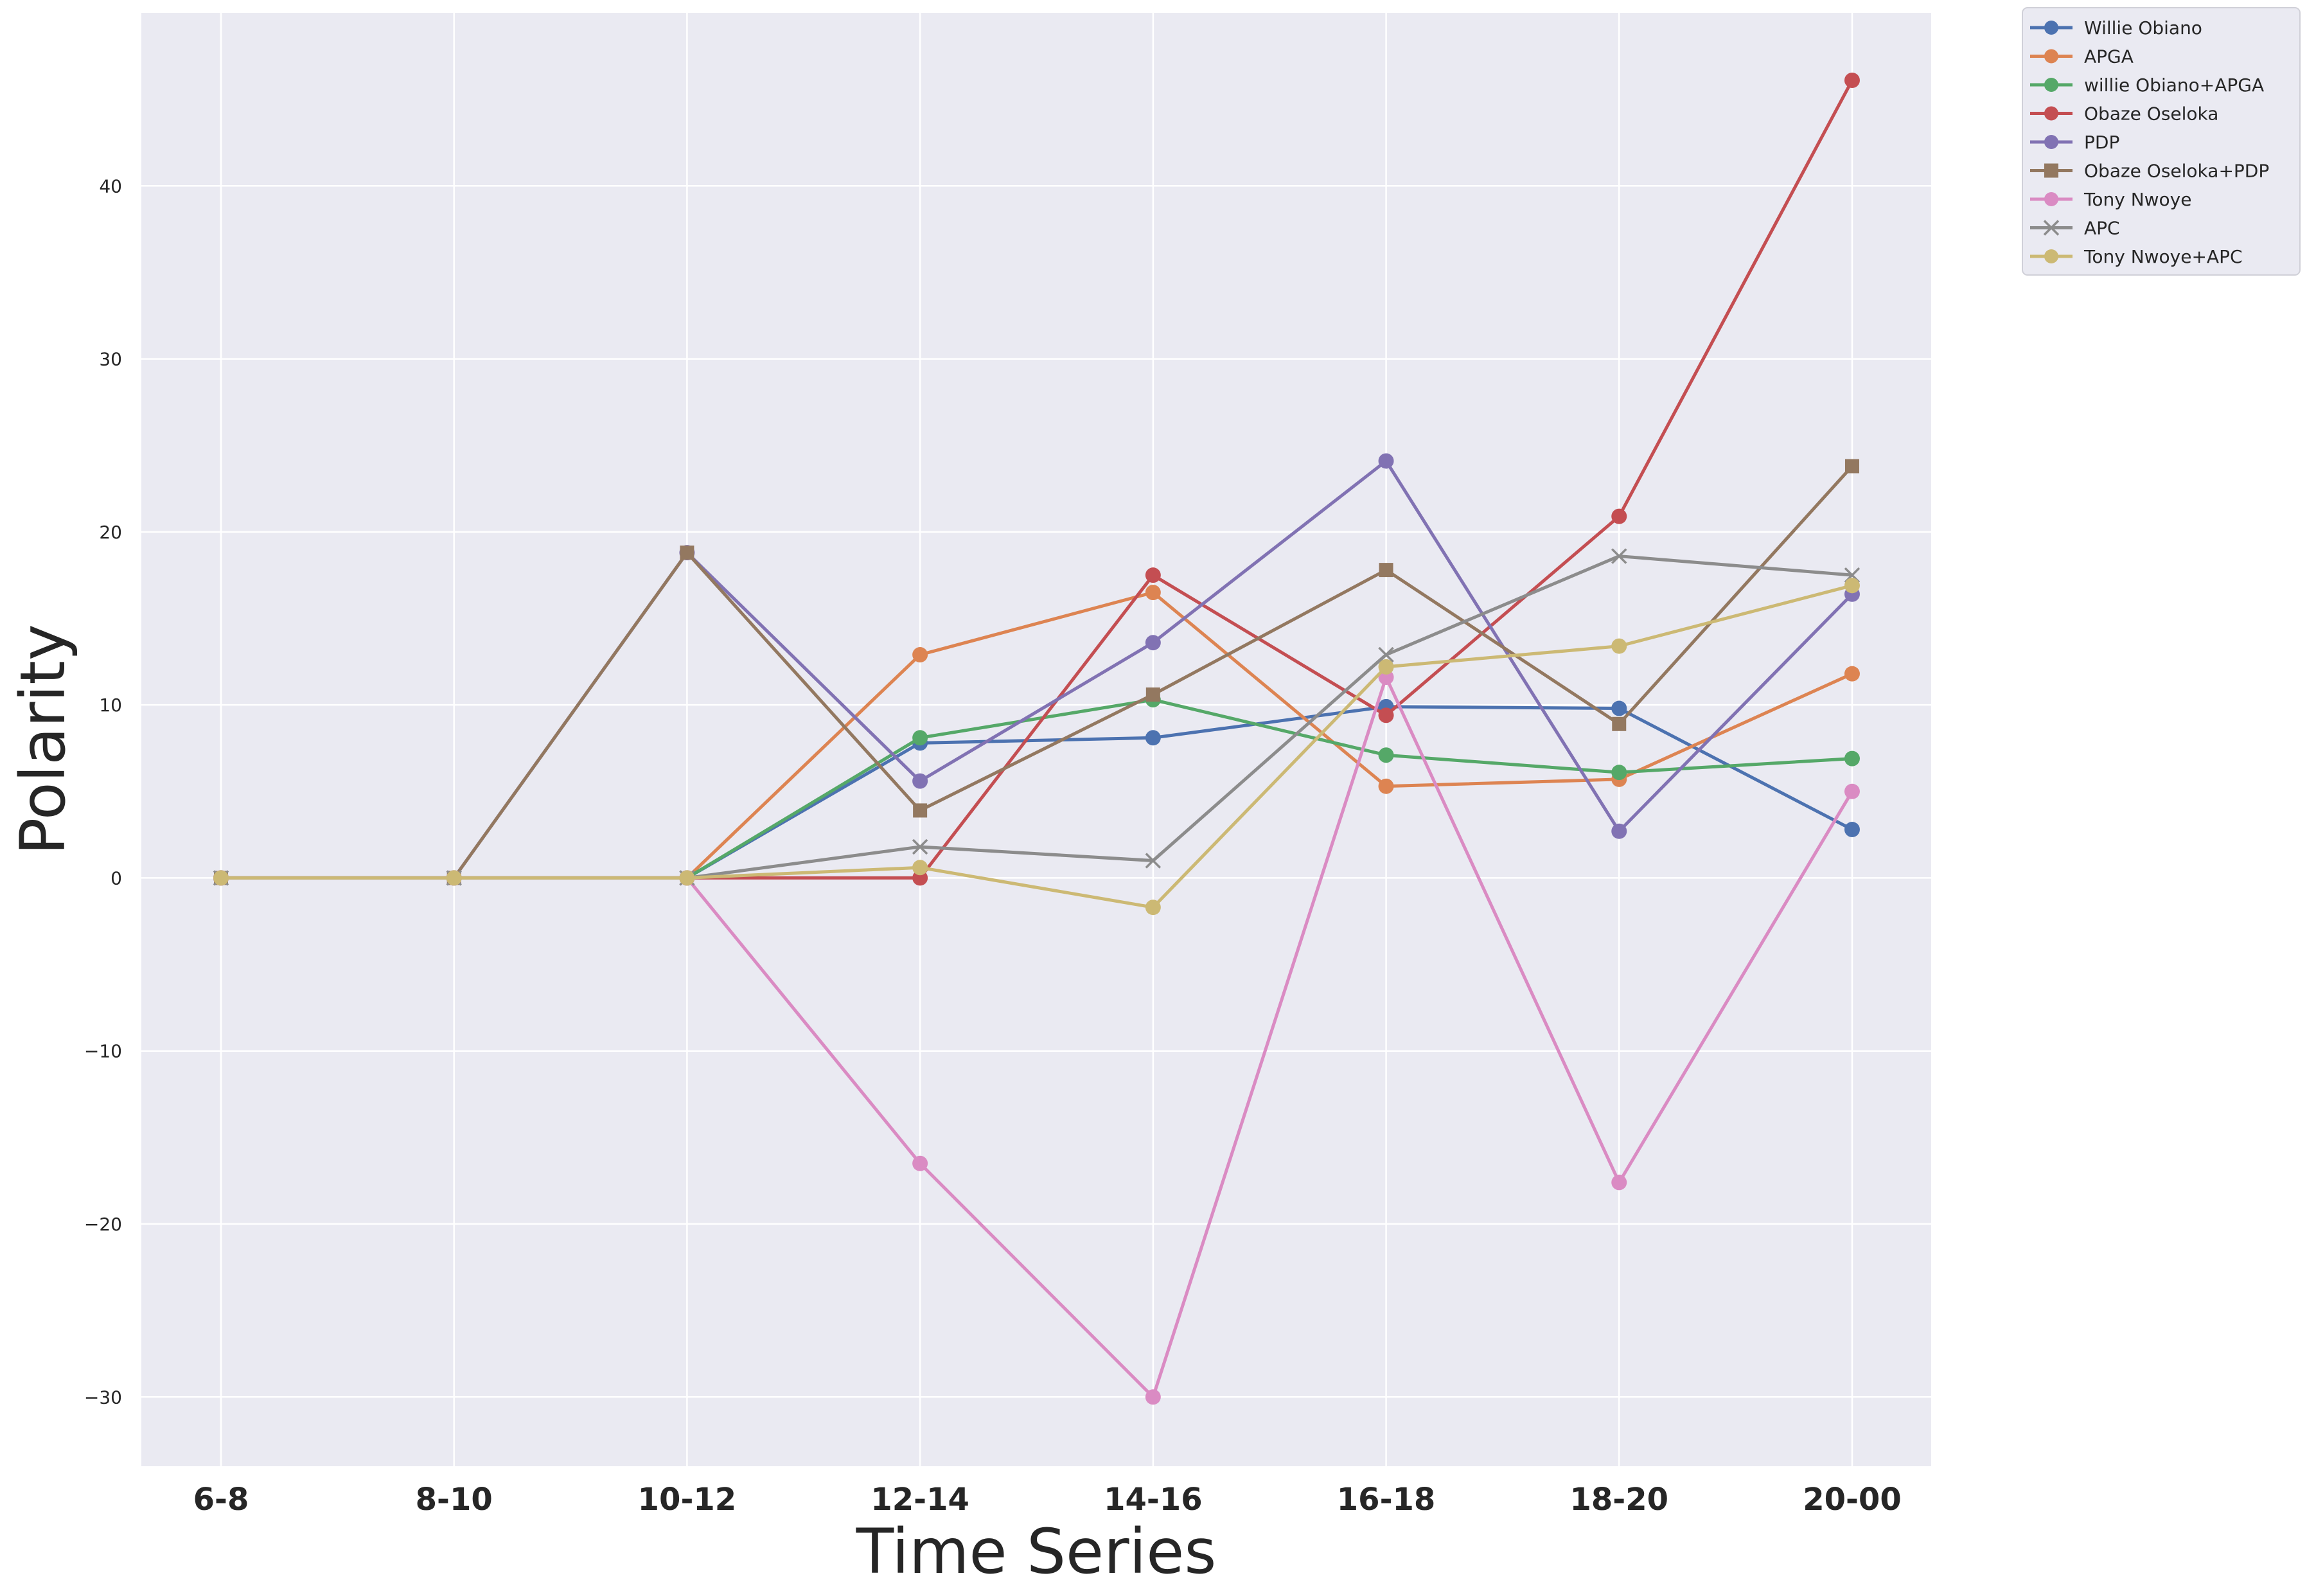 The height and width of the screenshot is (1596, 2307). I want to click on x-tick-label: 8-10, so click(455, 1500).